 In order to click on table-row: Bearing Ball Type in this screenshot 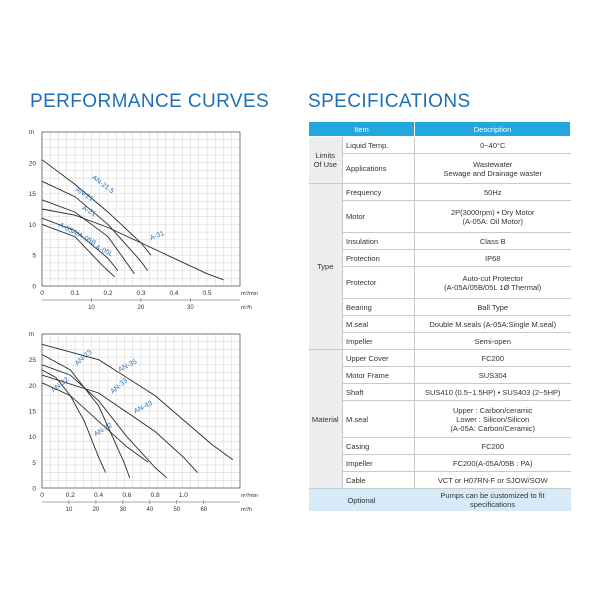, I will do `click(440, 307)`.